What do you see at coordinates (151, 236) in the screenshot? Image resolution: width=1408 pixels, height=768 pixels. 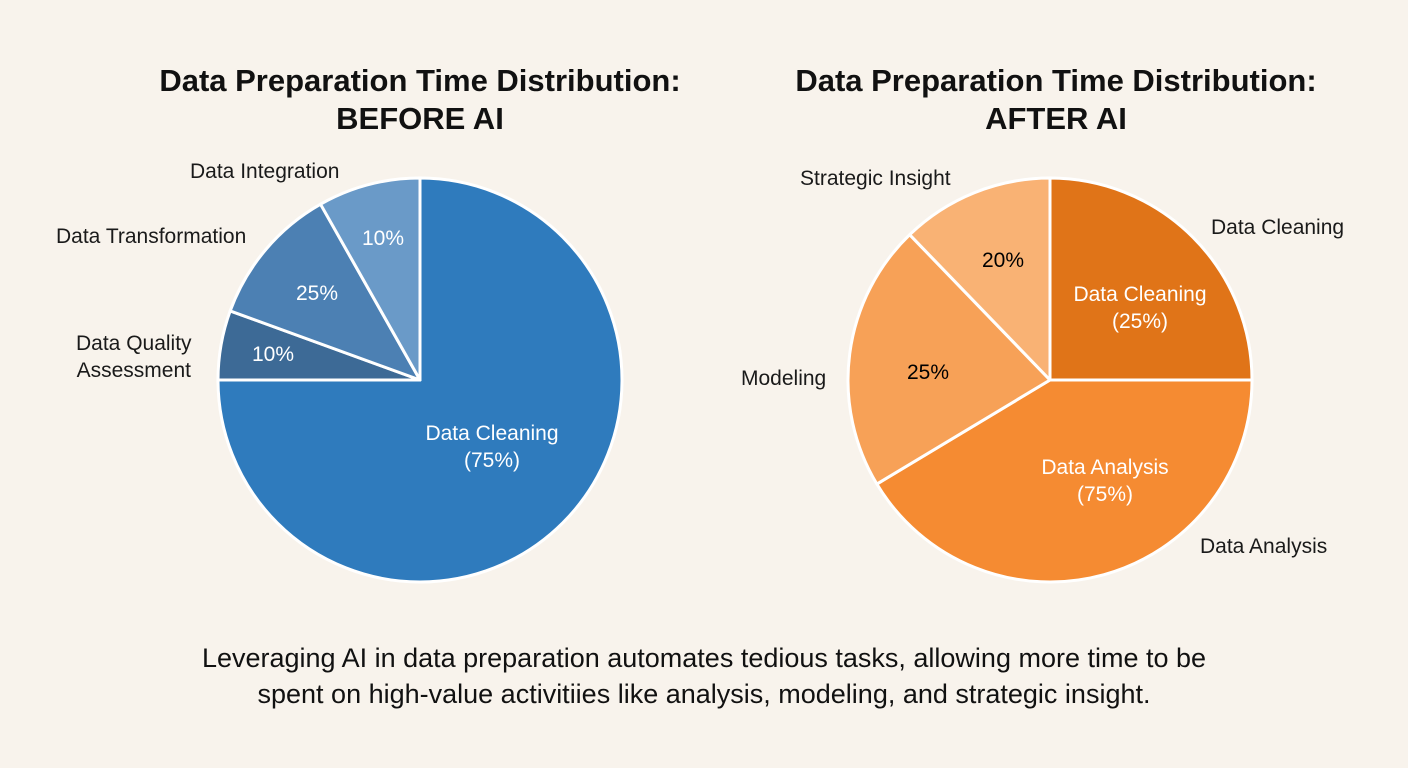 I see `label-data-transformation: Data Transformation` at bounding box center [151, 236].